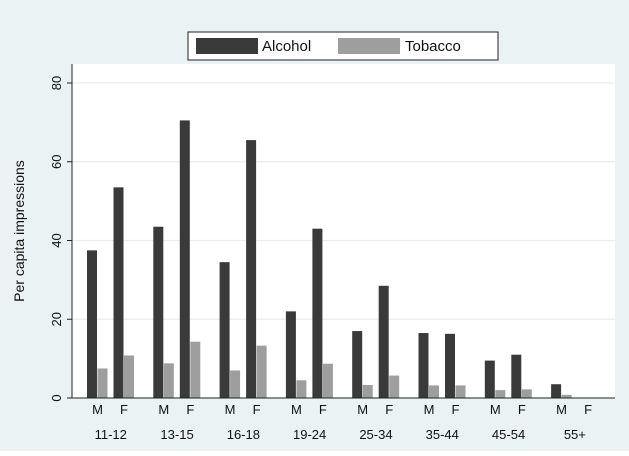 The width and height of the screenshot is (629, 456). I want to click on bar-alcohol-19-24-M, so click(290, 354).